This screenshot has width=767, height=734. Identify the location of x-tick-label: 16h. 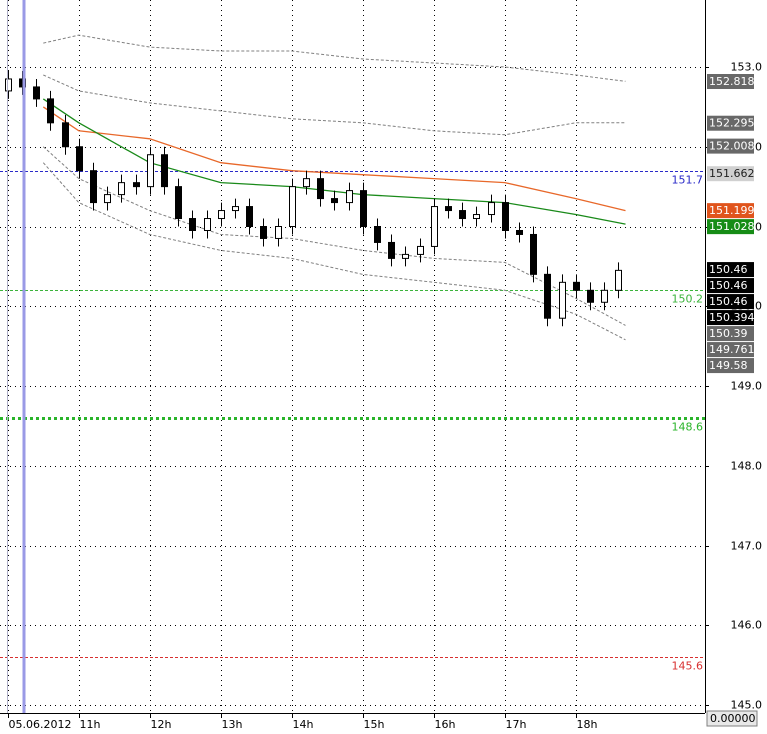
(445, 724).